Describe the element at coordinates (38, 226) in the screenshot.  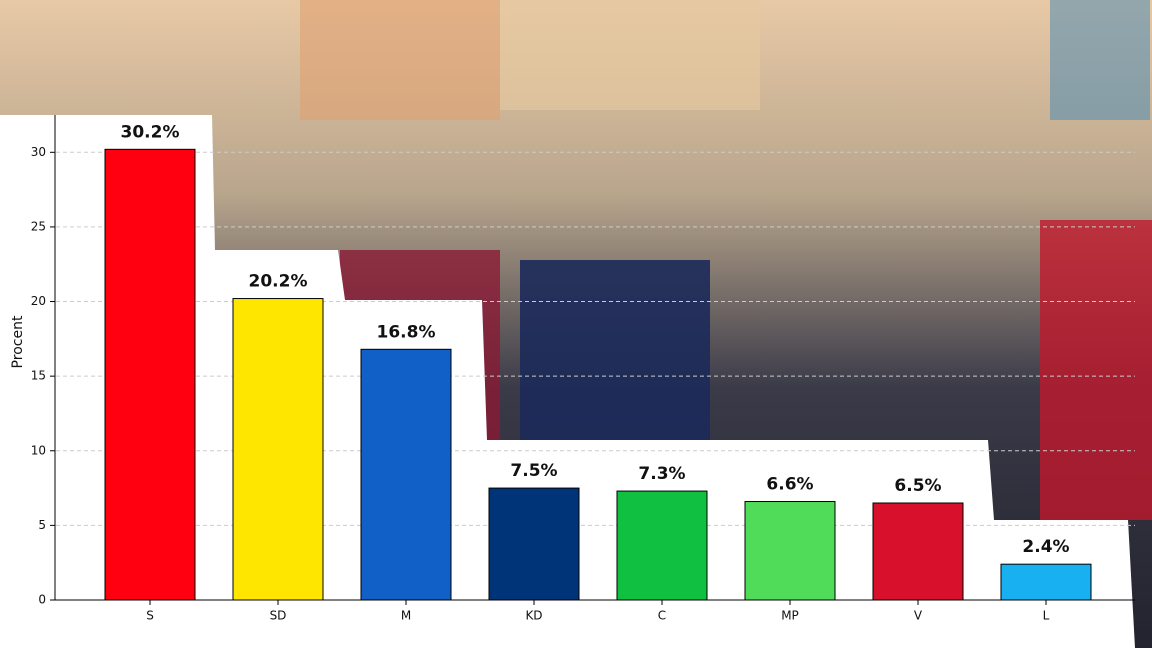
I see `y-tick-label: 25` at that location.